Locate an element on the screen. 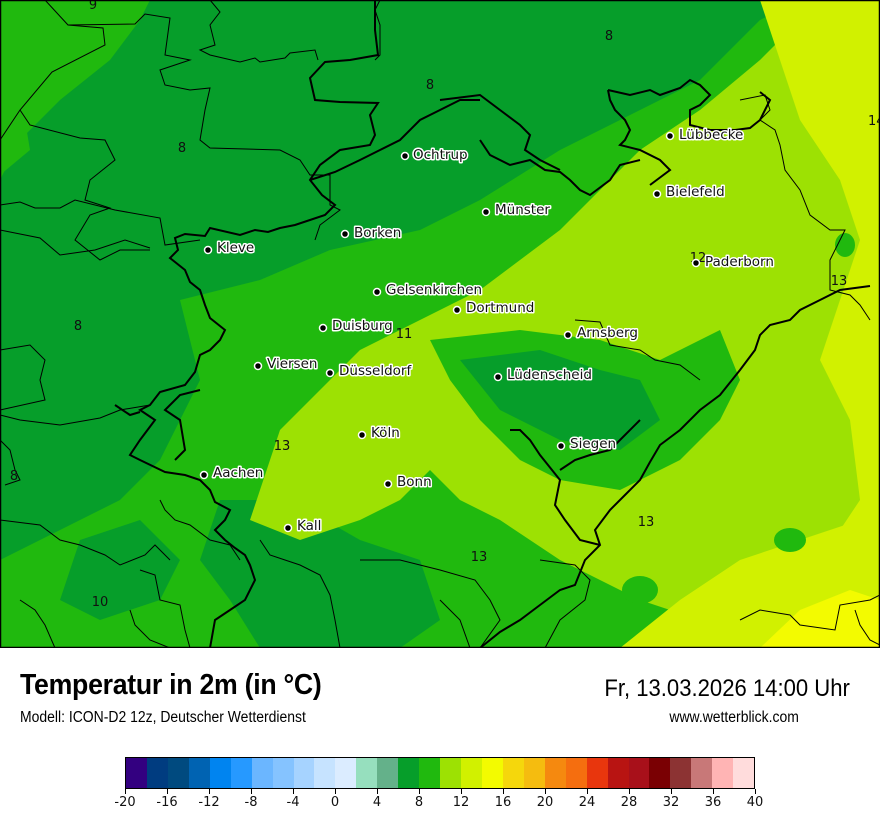 Image resolution: width=880 pixels, height=830 pixels. city-ochtrup: Ochtrup is located at coordinates (434, 155).